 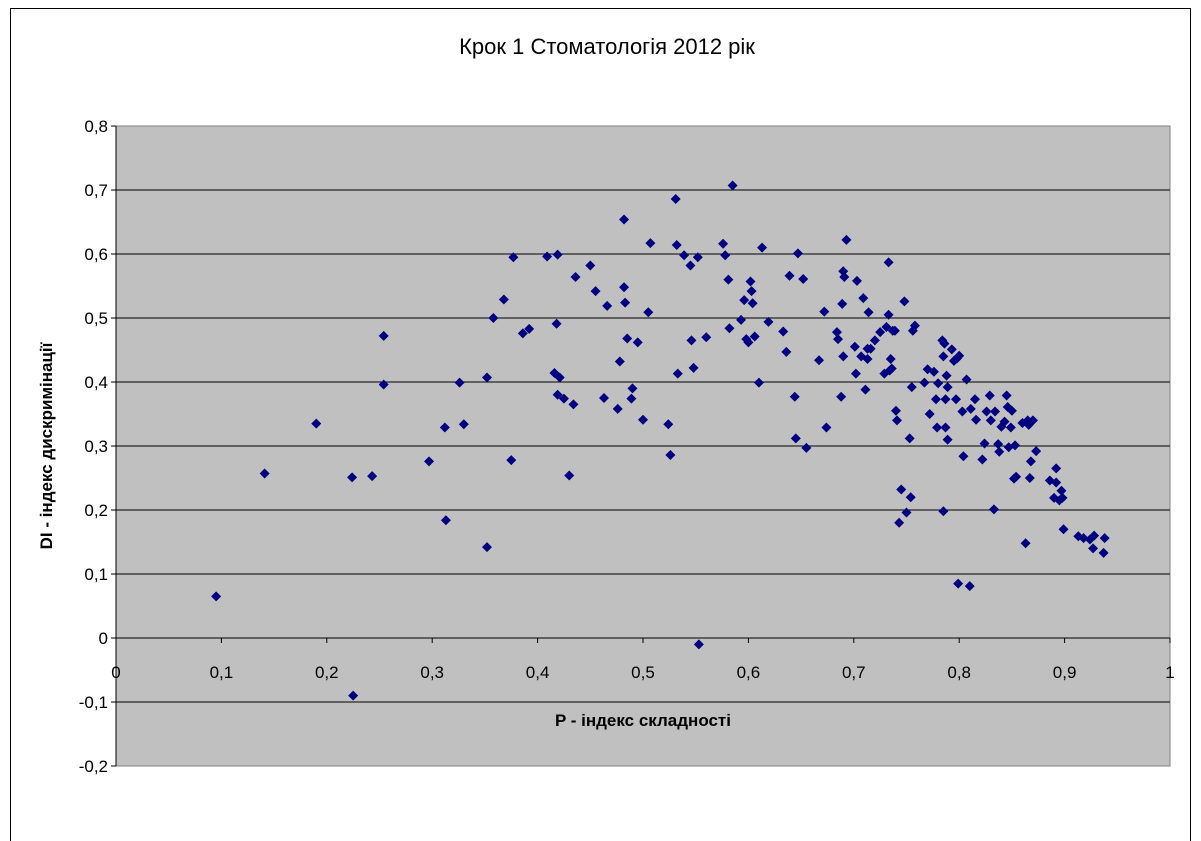 I want to click on y-tick-label: 0,5, so click(x=96, y=318).